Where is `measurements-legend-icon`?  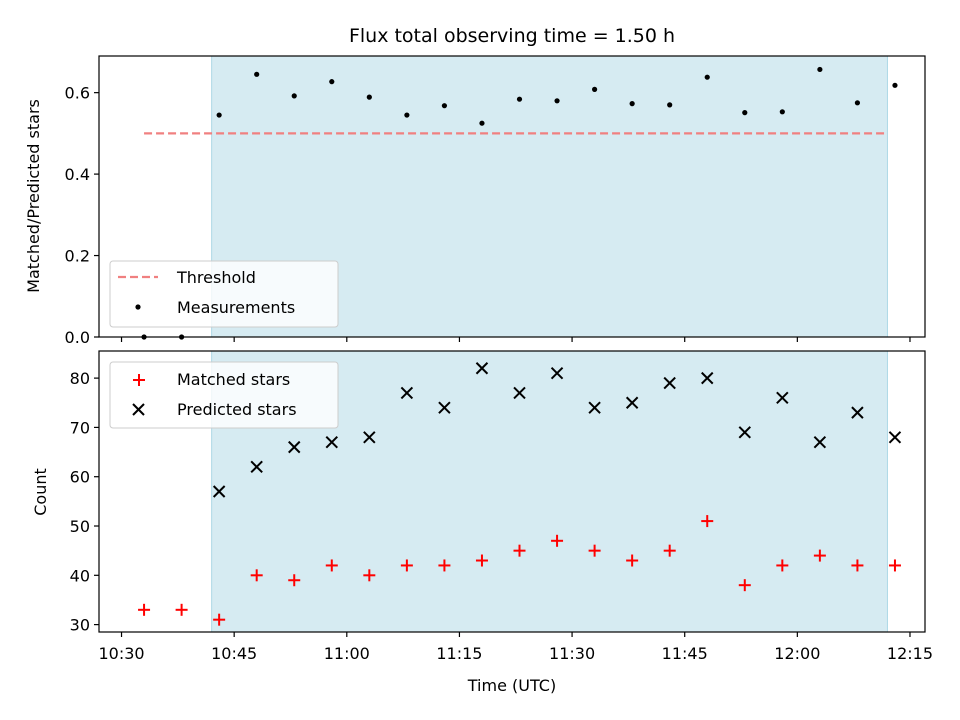 measurements-legend-icon is located at coordinates (138, 307).